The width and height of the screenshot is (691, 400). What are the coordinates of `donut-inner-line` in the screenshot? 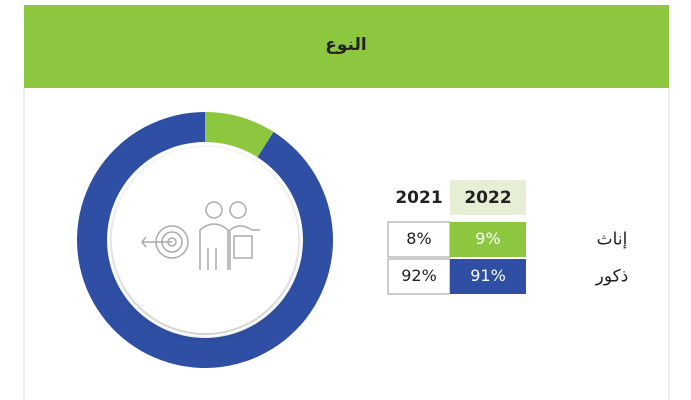 It's located at (205, 240).